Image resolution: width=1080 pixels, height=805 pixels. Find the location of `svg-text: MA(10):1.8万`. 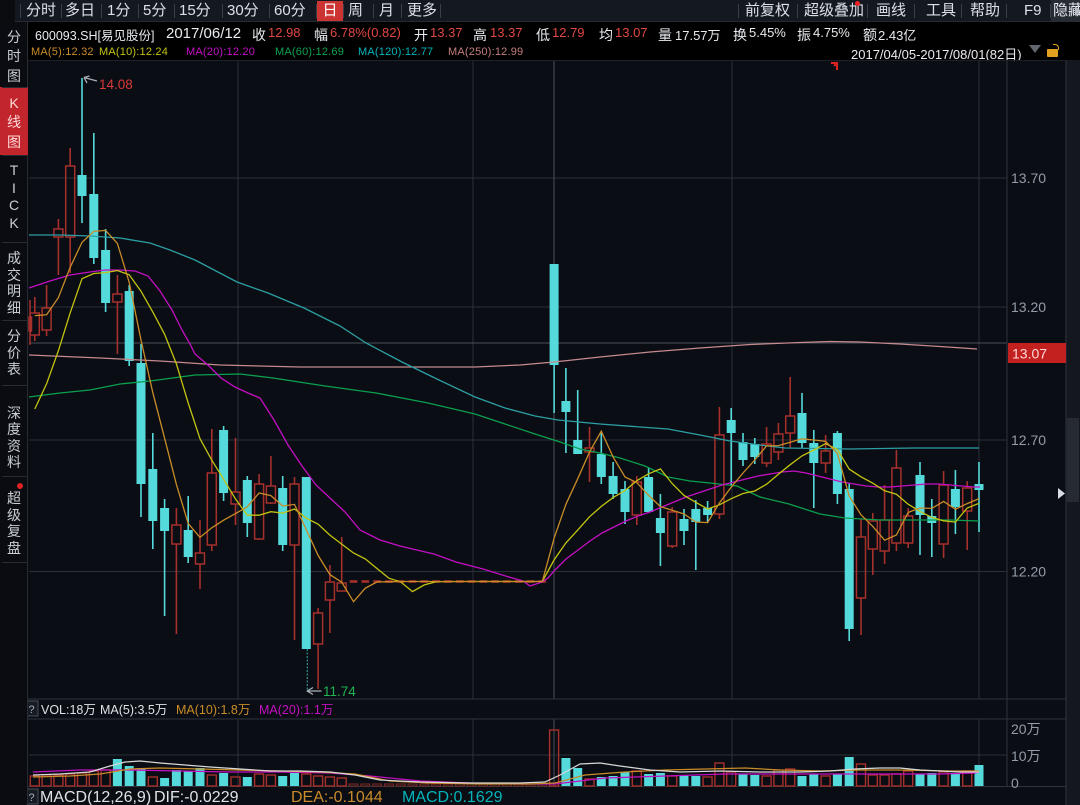

svg-text: MA(10):1.8万 is located at coordinates (213, 710).